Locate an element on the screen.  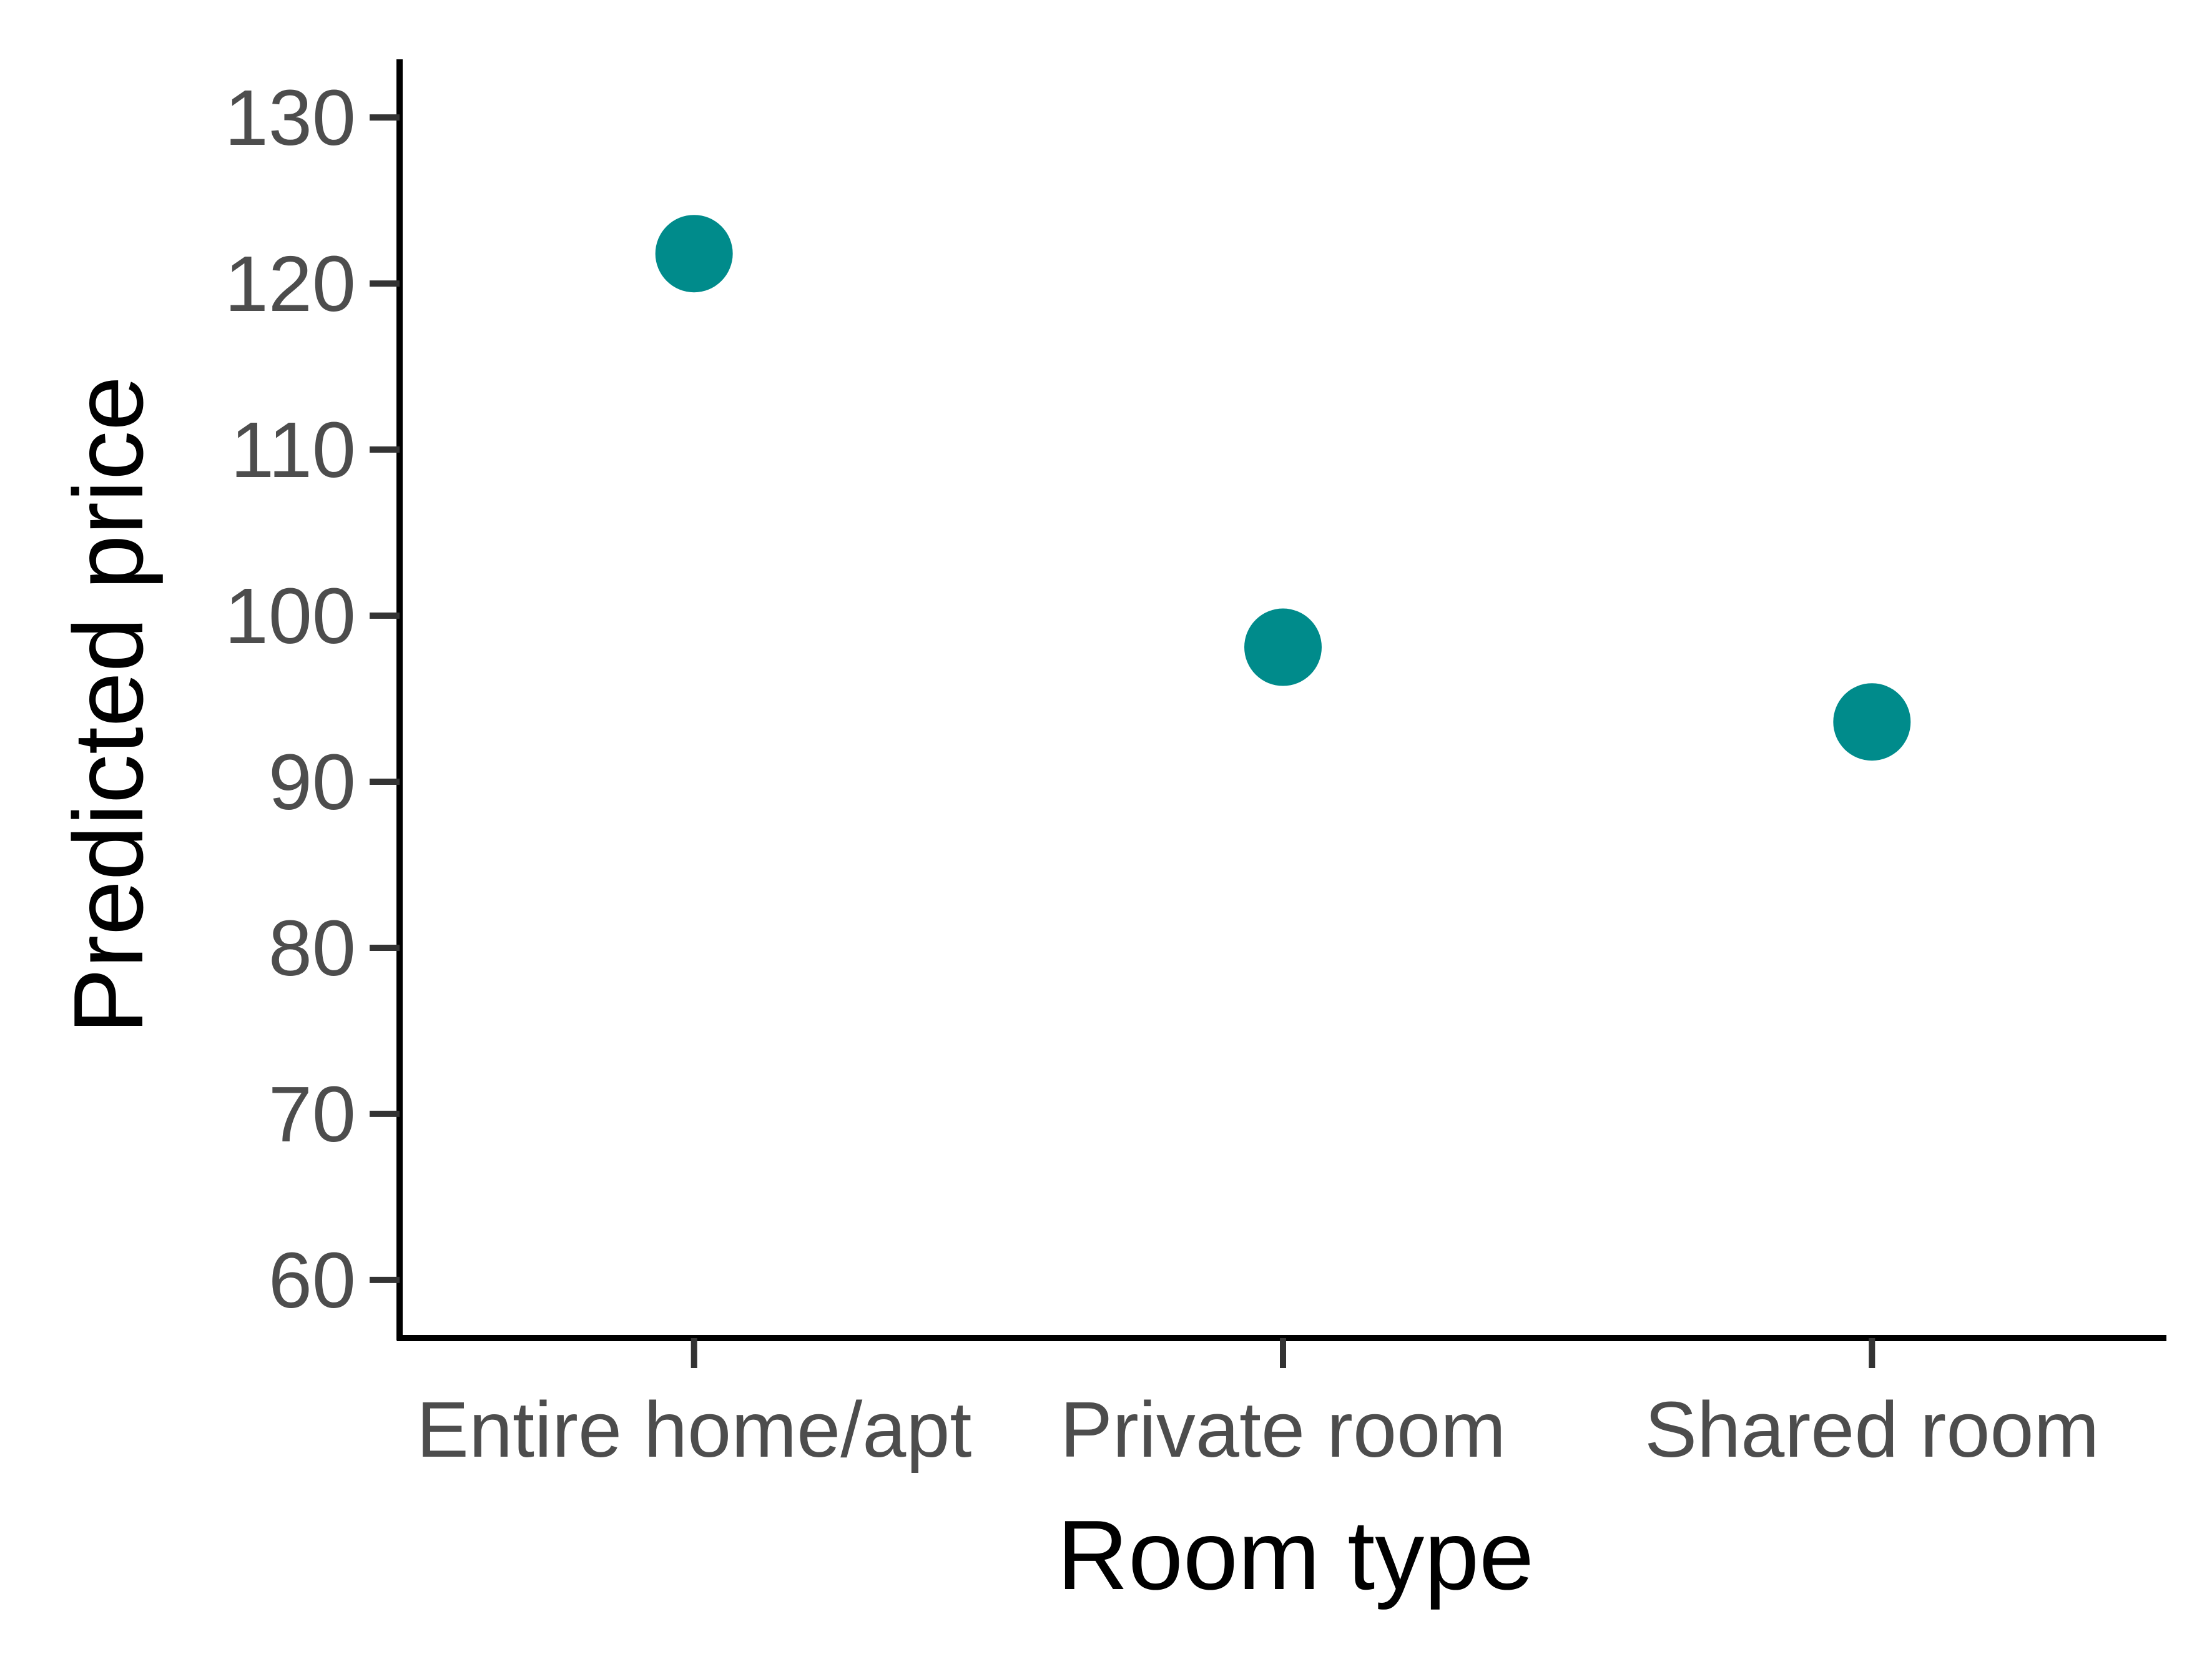
y-axis: 60 70 80 90 100 110 120 130 is located at coordinates (314, 700).